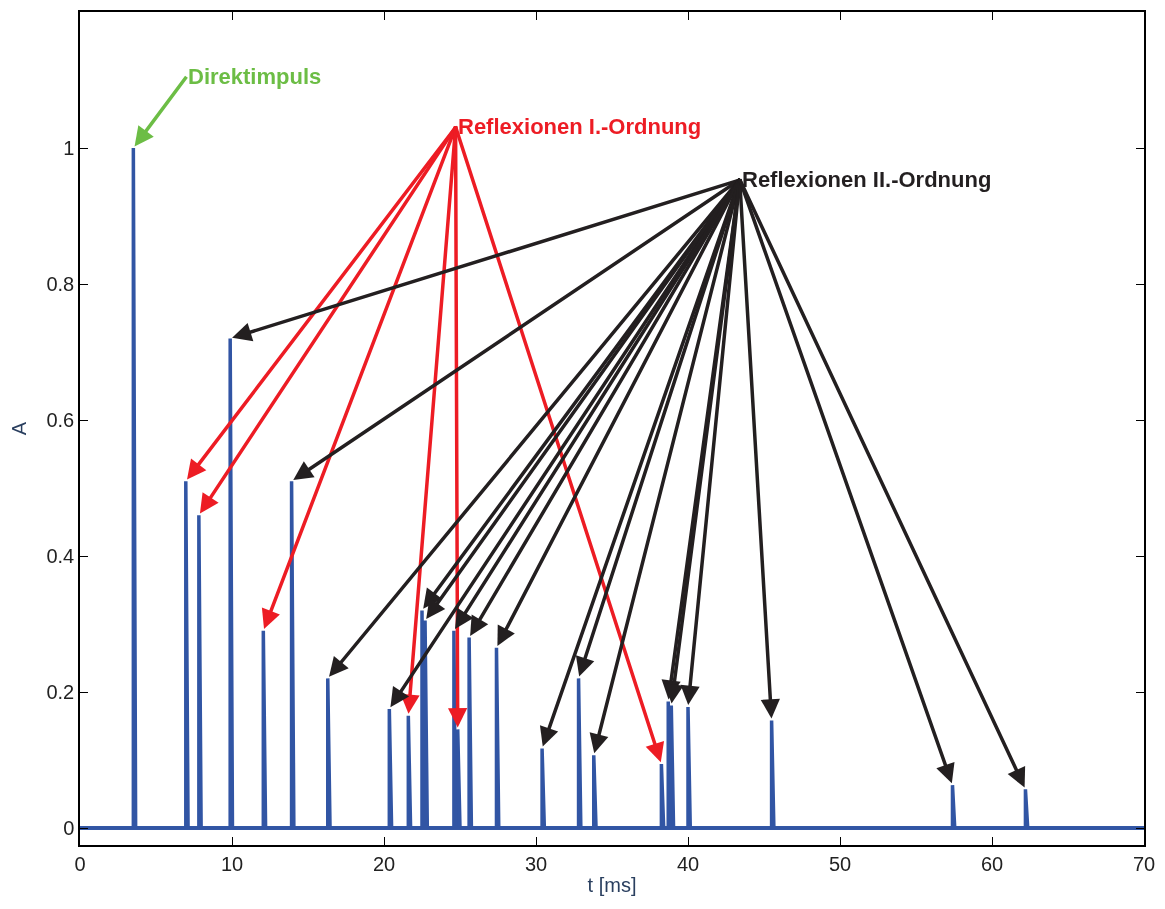  Describe the element at coordinates (60, 556) in the screenshot. I see `y-tick-label: 0.4` at that location.